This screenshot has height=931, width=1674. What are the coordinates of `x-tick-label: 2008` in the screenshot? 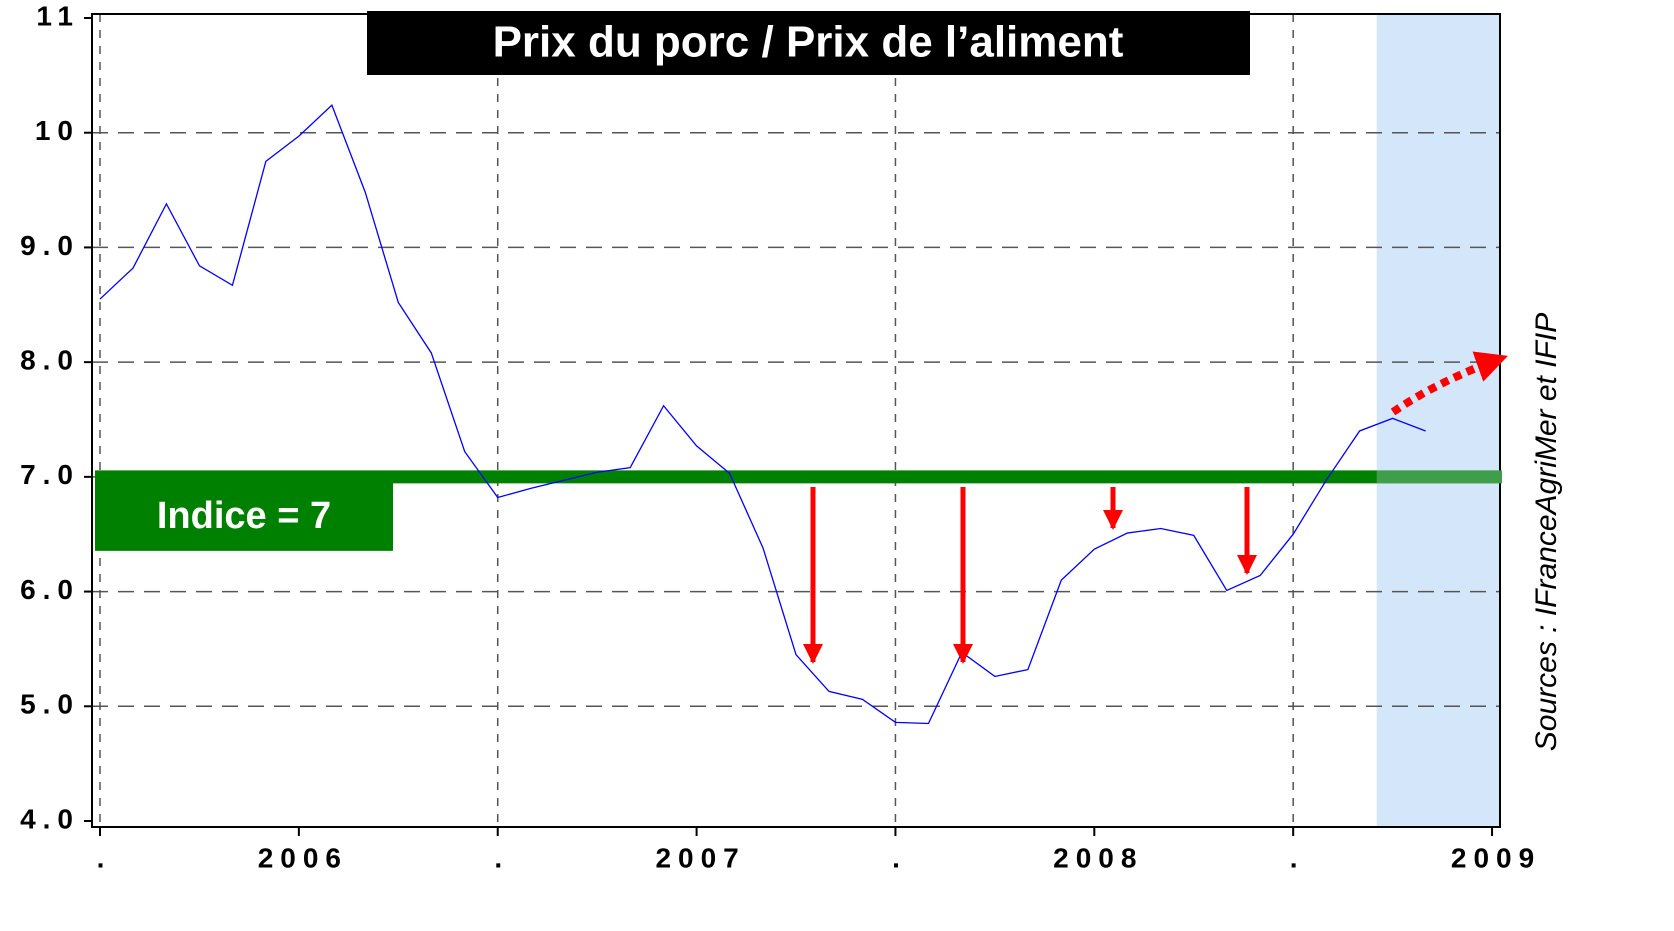 It's located at (1098, 857).